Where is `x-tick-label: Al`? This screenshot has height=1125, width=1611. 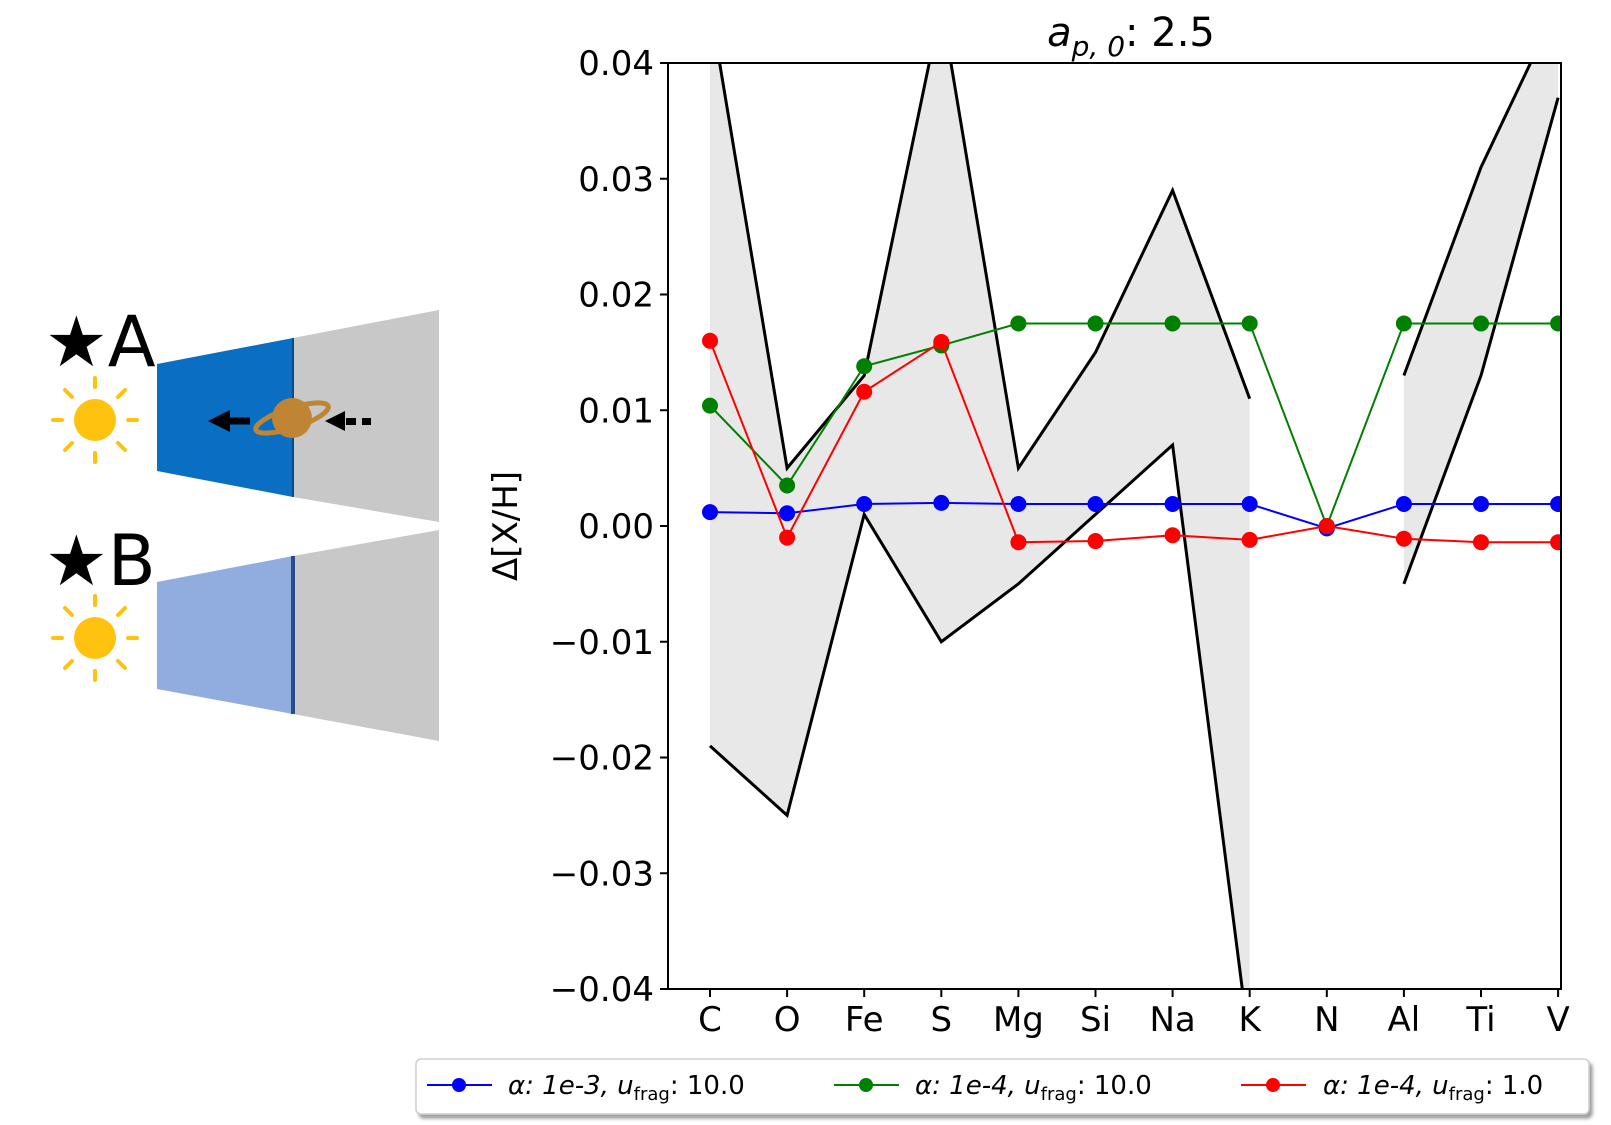
x-tick-label: Al is located at coordinates (1404, 1020).